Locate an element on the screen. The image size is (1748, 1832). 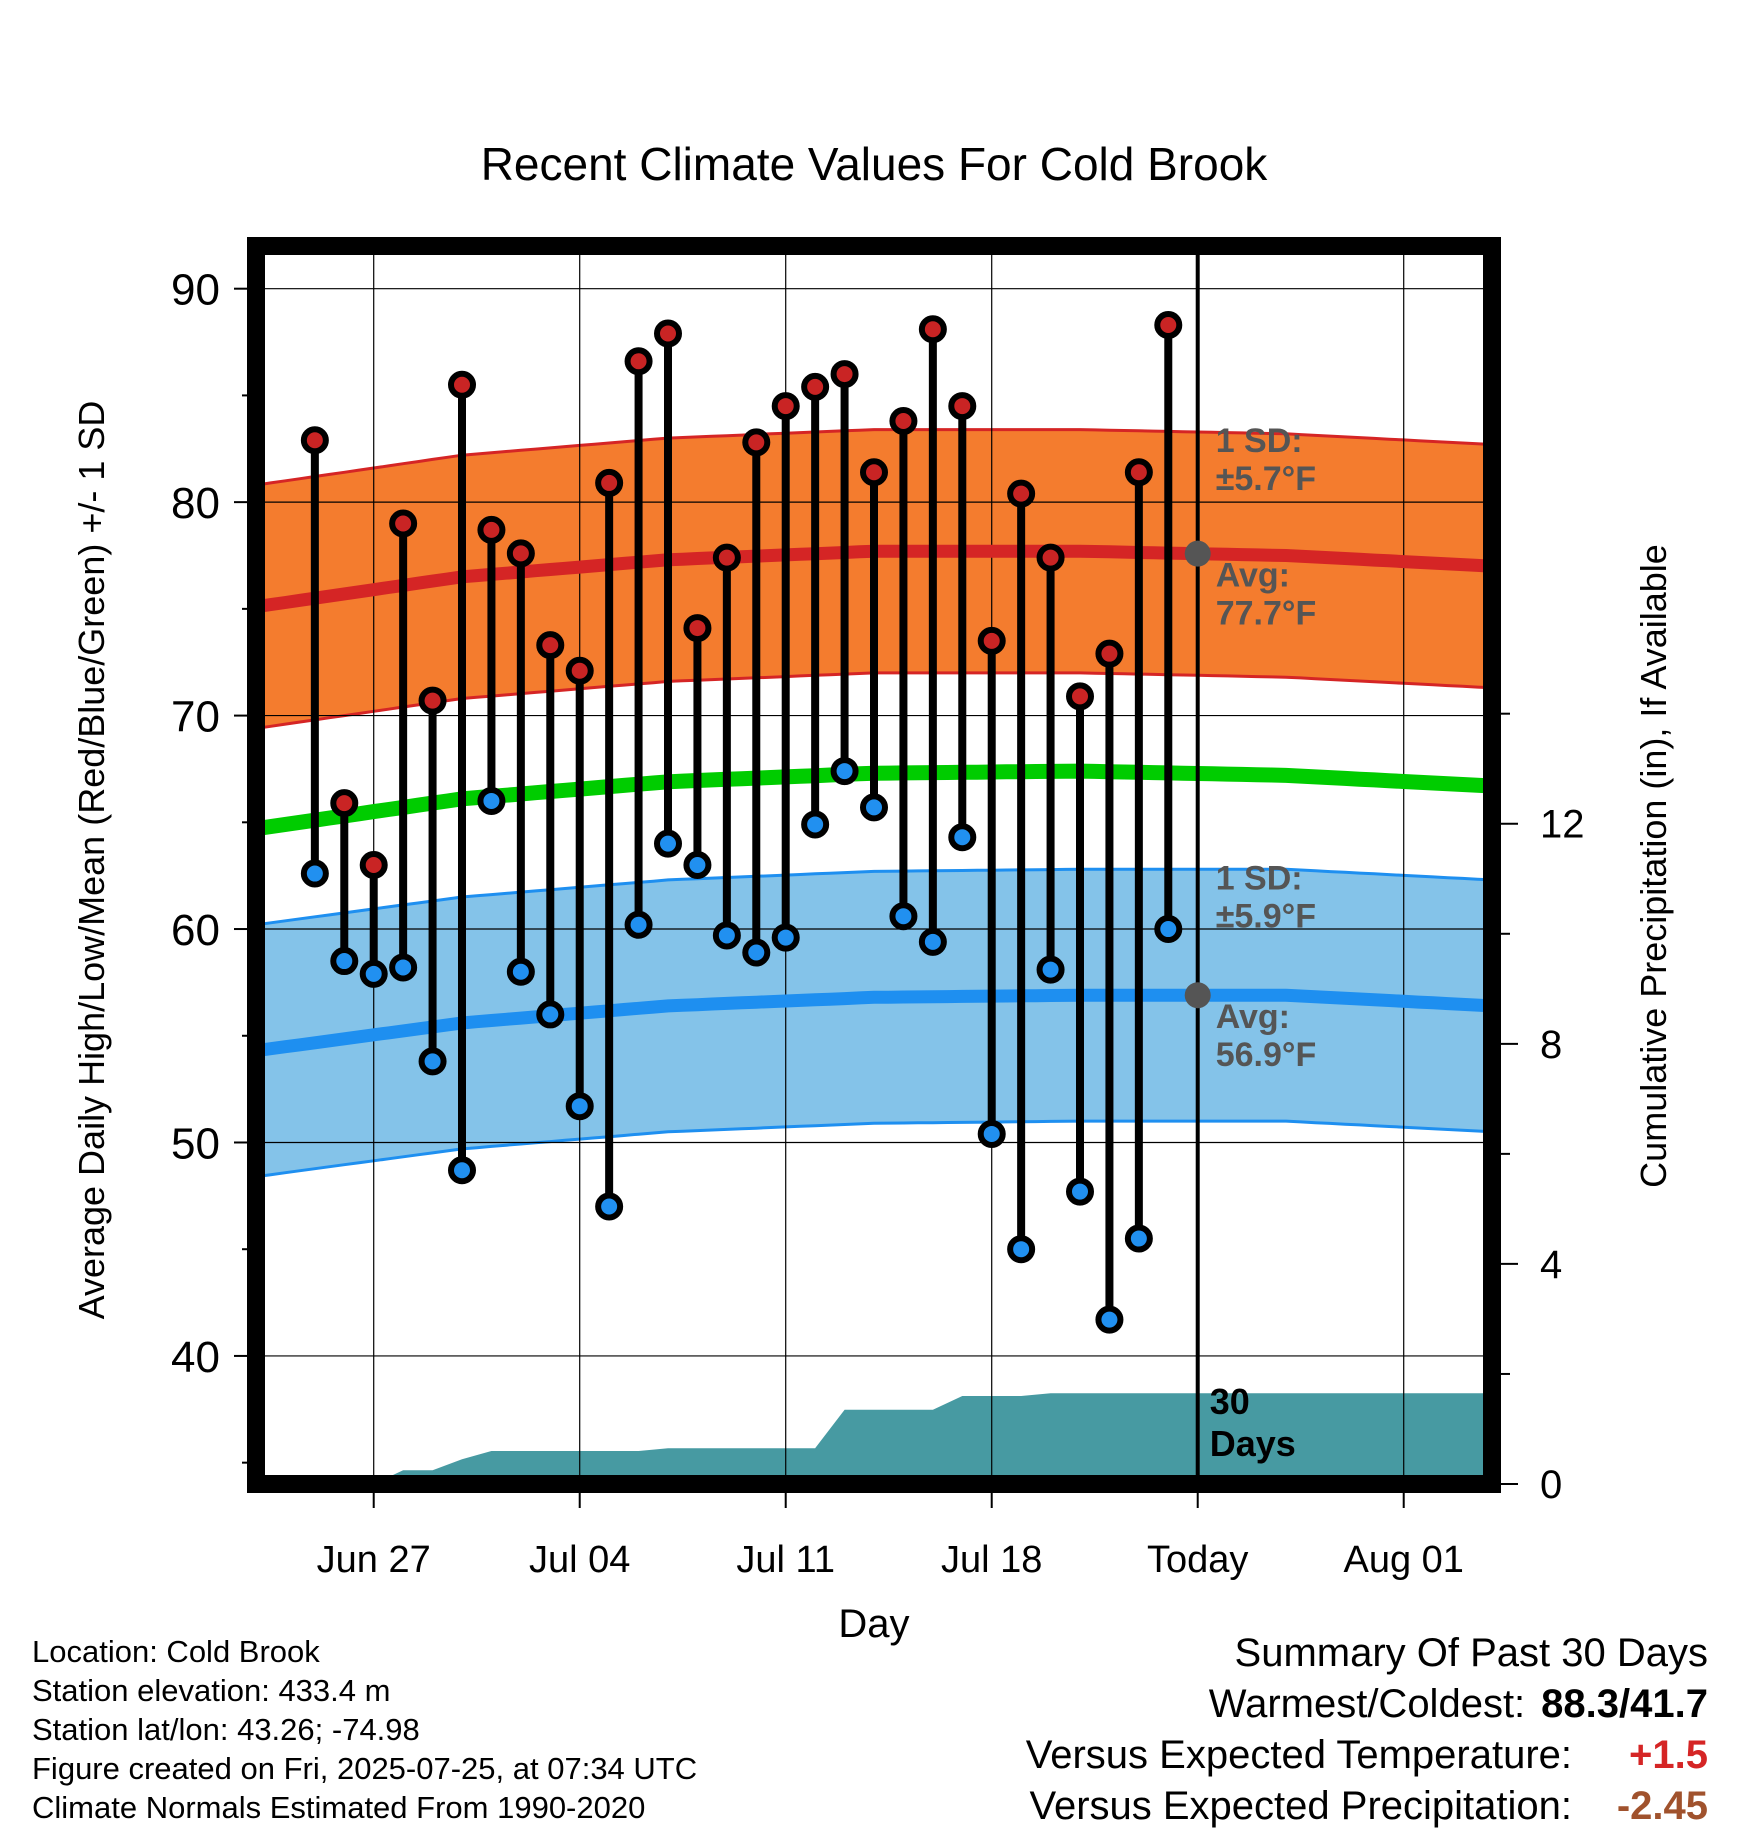
x-axis-title: Day is located at coordinates (873, 1624).